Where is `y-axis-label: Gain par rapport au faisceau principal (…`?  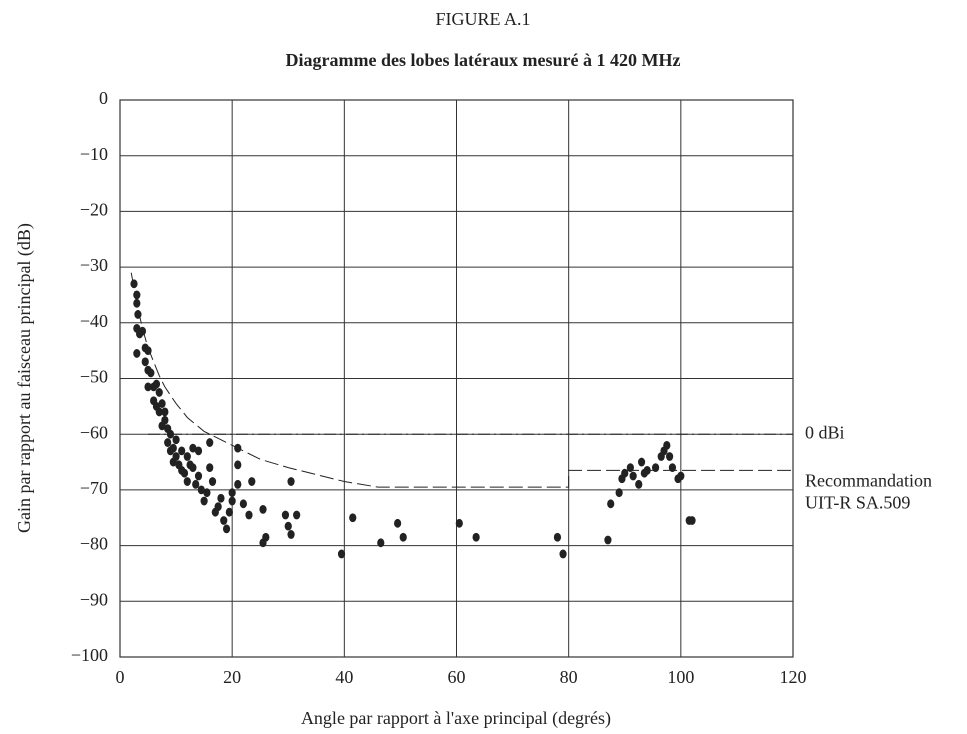 y-axis-label: Gain par rapport au faisceau principal (… is located at coordinates (24, 378).